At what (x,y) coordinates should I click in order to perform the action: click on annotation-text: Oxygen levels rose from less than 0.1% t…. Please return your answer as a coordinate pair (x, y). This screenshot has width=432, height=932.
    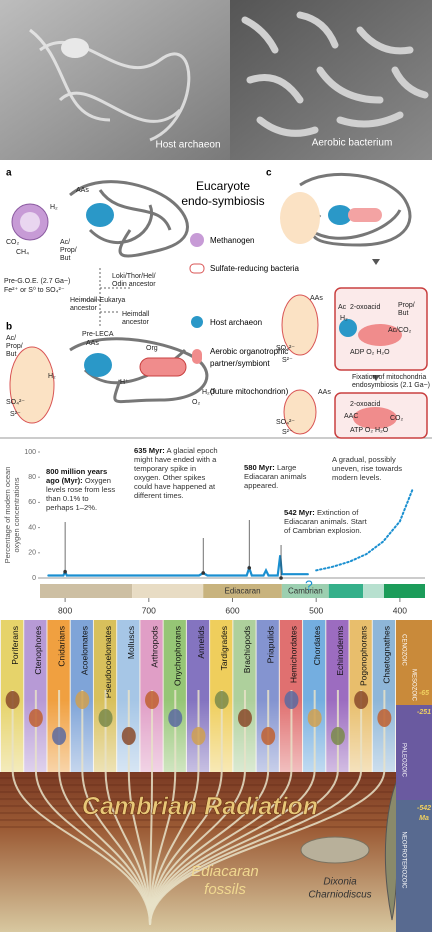
    Looking at the image, I should click on (81, 494).